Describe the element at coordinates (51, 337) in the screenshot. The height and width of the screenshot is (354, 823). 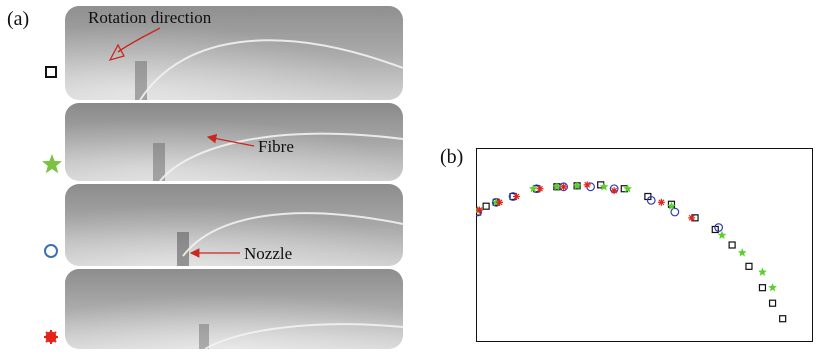
I see `asterisk-marker-icon` at that location.